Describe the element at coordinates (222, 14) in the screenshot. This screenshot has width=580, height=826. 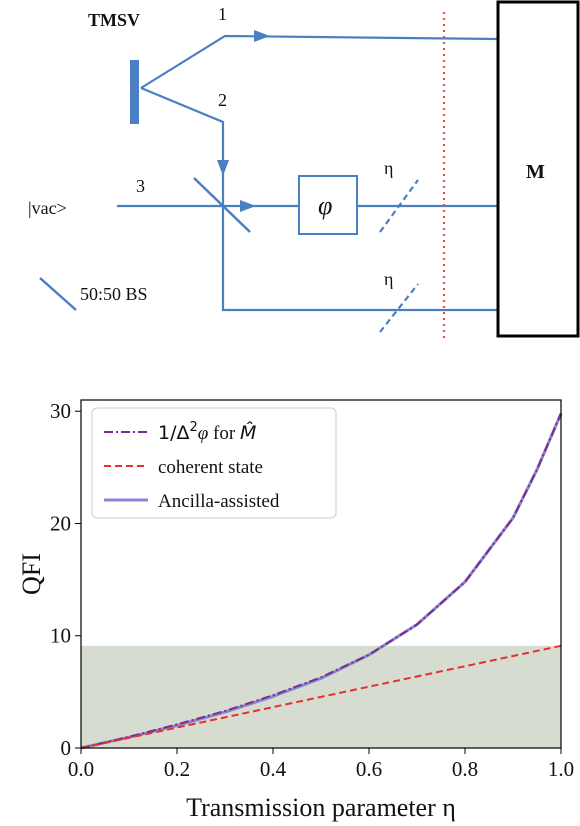
I see `mode-1-label: 1` at that location.